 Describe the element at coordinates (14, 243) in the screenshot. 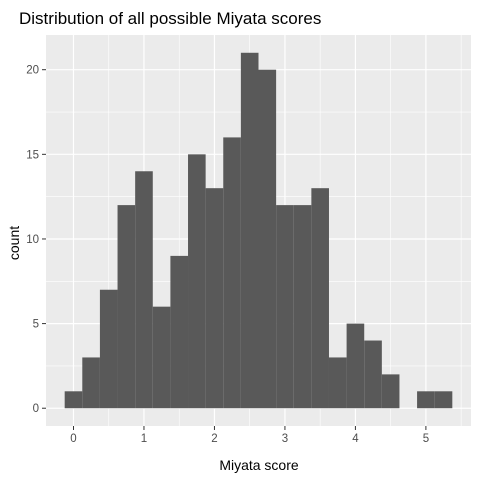

I see `y-axis-title: count` at that location.